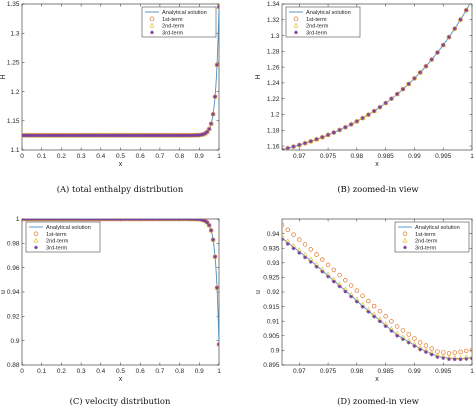 The image size is (474, 412). Describe the element at coordinates (13, 63) in the screenshot. I see `y-tick-label: 1.25` at that location.